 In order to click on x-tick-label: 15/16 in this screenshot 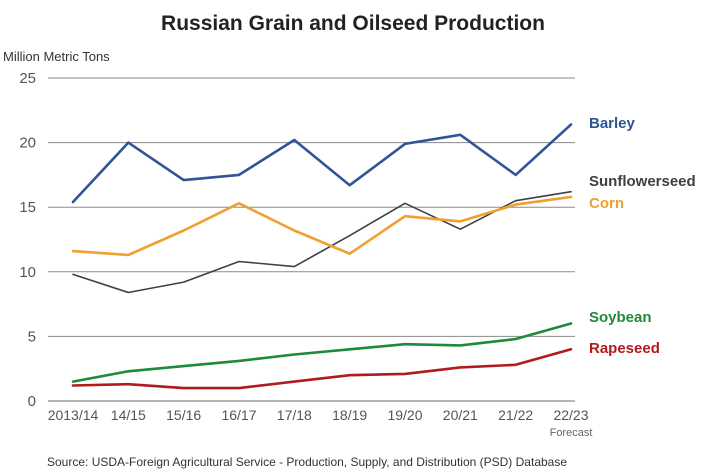, I will do `click(183, 415)`.